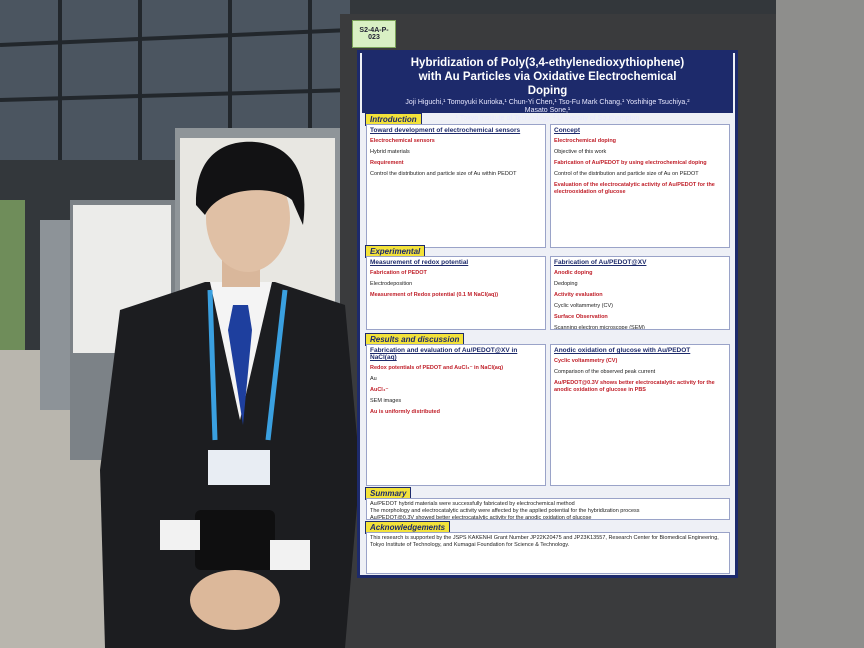  I want to click on block-text: Objective of this work, so click(580, 152).